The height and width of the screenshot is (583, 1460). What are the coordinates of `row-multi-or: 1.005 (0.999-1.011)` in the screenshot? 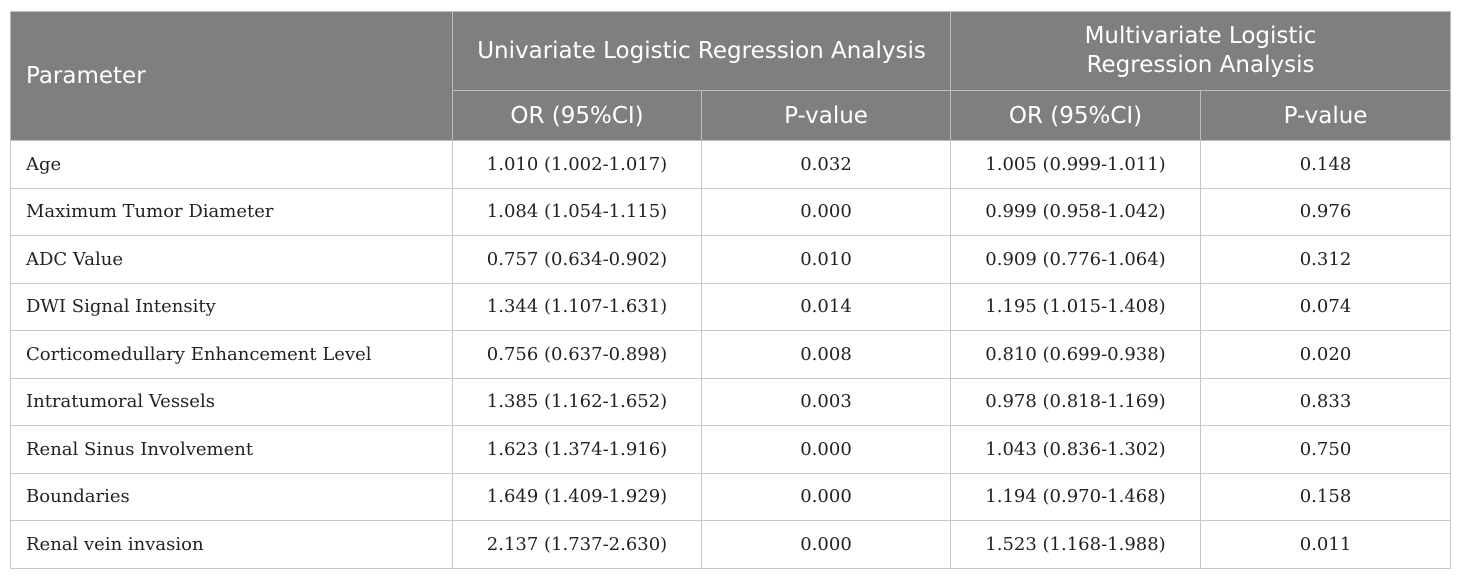 It's located at (1075, 164).